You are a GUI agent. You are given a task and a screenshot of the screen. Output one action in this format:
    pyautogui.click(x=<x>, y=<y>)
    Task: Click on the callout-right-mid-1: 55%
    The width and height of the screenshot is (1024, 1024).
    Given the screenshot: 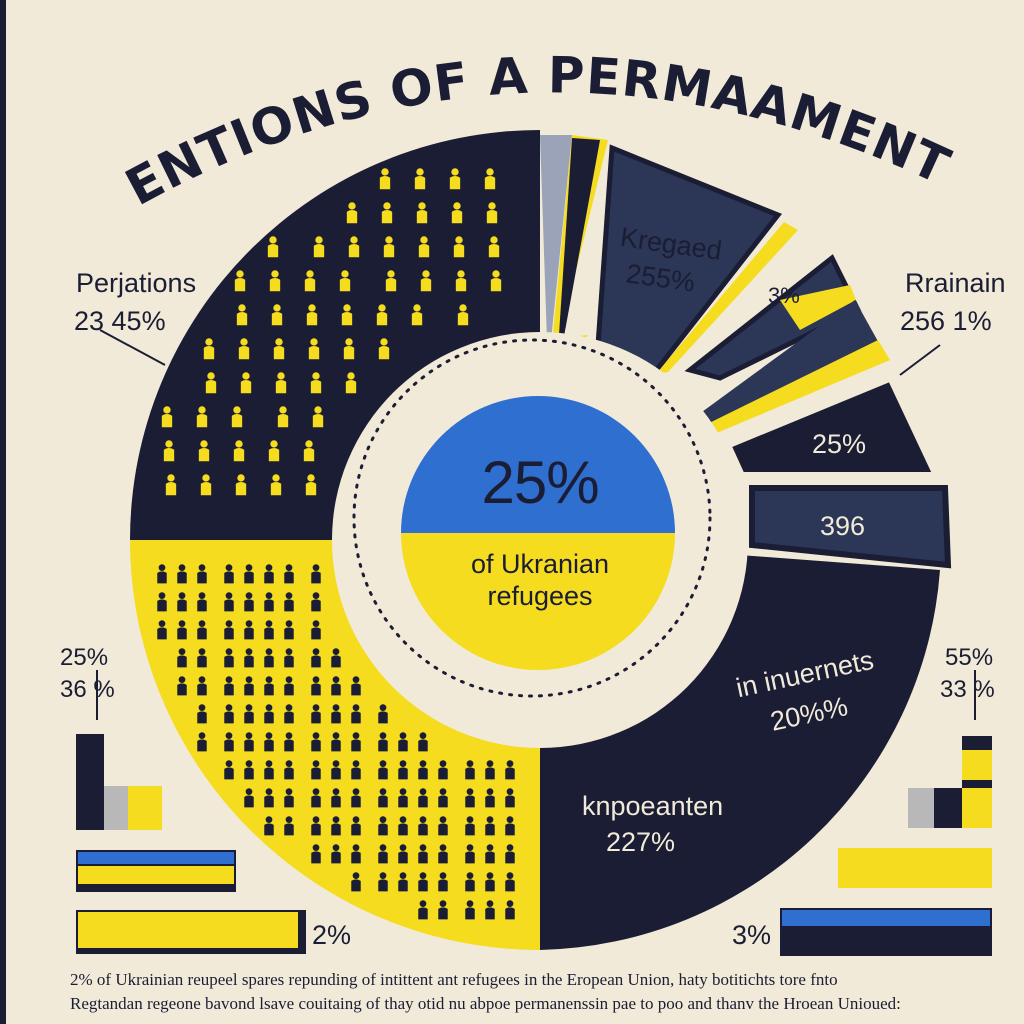 What is the action you would take?
    pyautogui.click(x=969, y=657)
    